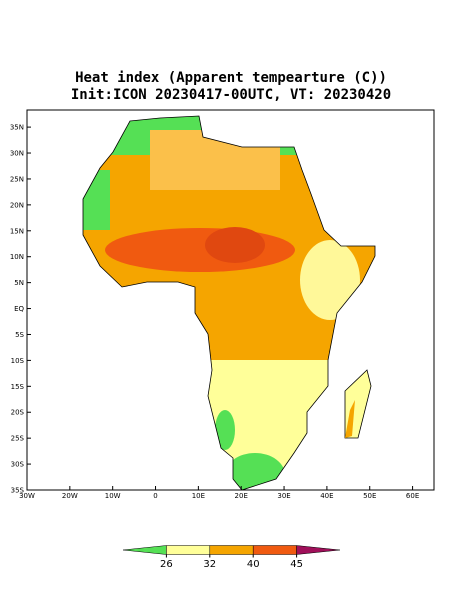  What do you see at coordinates (19, 283) in the screenshot?
I see `y-tick-label: 5N` at bounding box center [19, 283].